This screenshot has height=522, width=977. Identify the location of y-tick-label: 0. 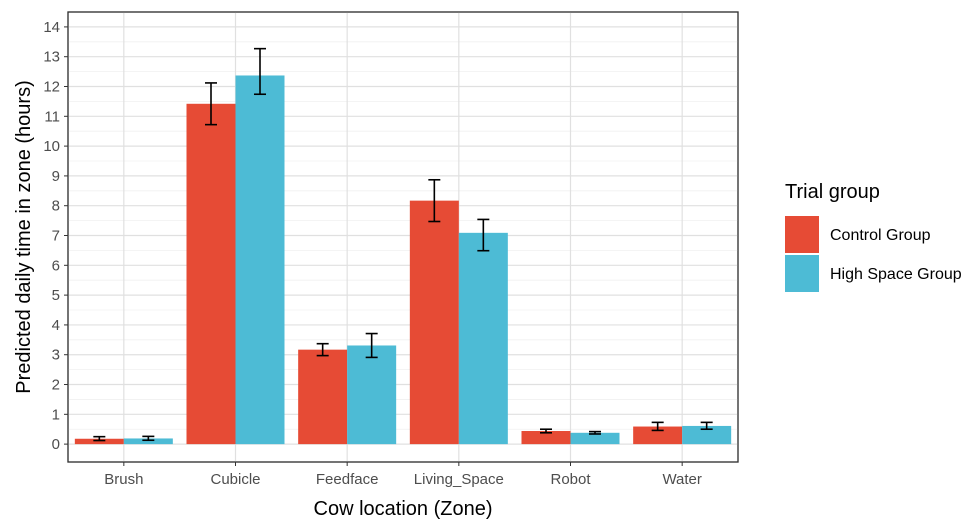
(56, 444).